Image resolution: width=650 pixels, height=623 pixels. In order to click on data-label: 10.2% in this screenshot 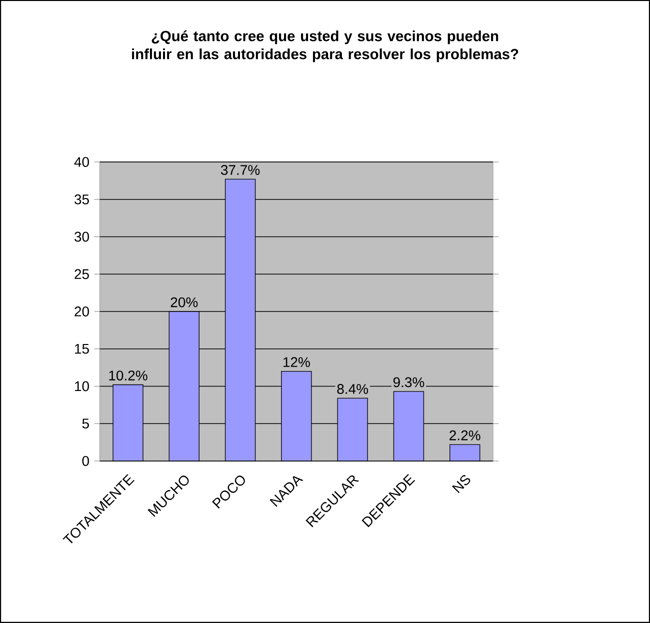, I will do `click(128, 375)`.